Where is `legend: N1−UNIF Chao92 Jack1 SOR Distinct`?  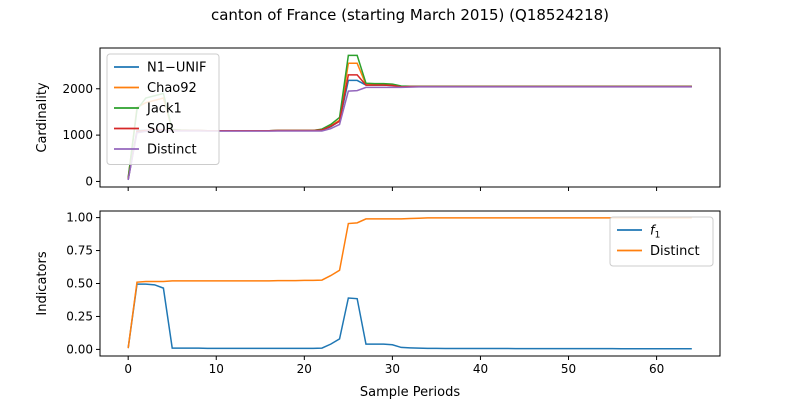 legend: N1−UNIF Chao92 Jack1 SOR Distinct is located at coordinates (163, 109).